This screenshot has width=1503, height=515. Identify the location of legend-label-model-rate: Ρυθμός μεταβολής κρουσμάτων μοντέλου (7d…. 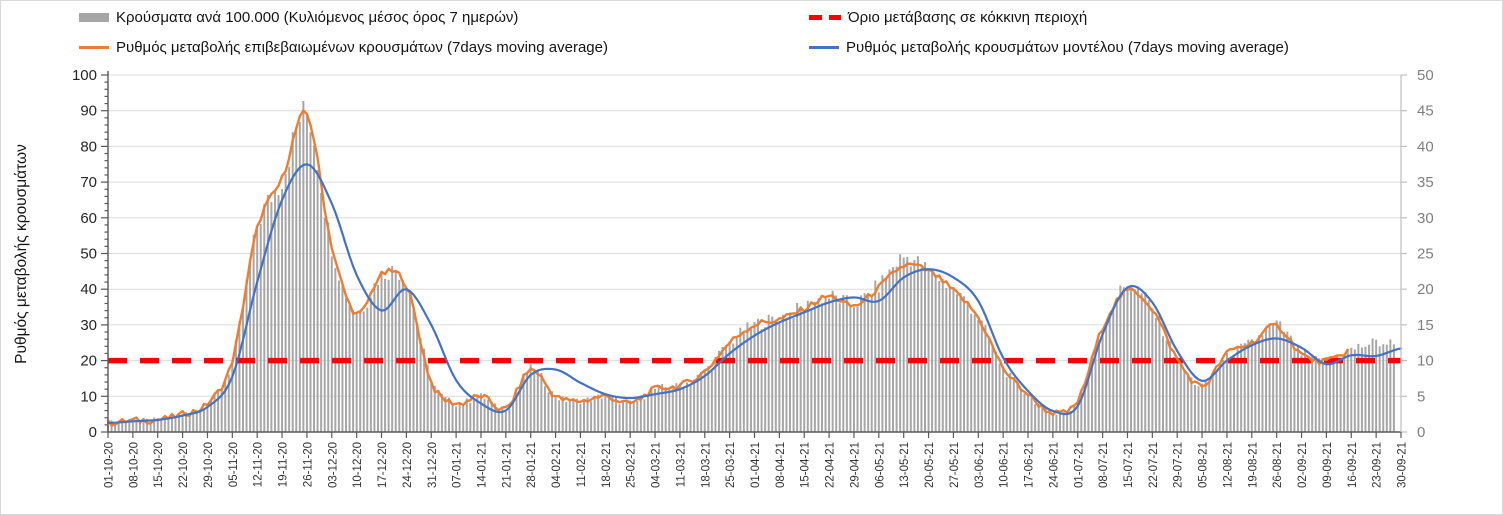
(1067, 47).